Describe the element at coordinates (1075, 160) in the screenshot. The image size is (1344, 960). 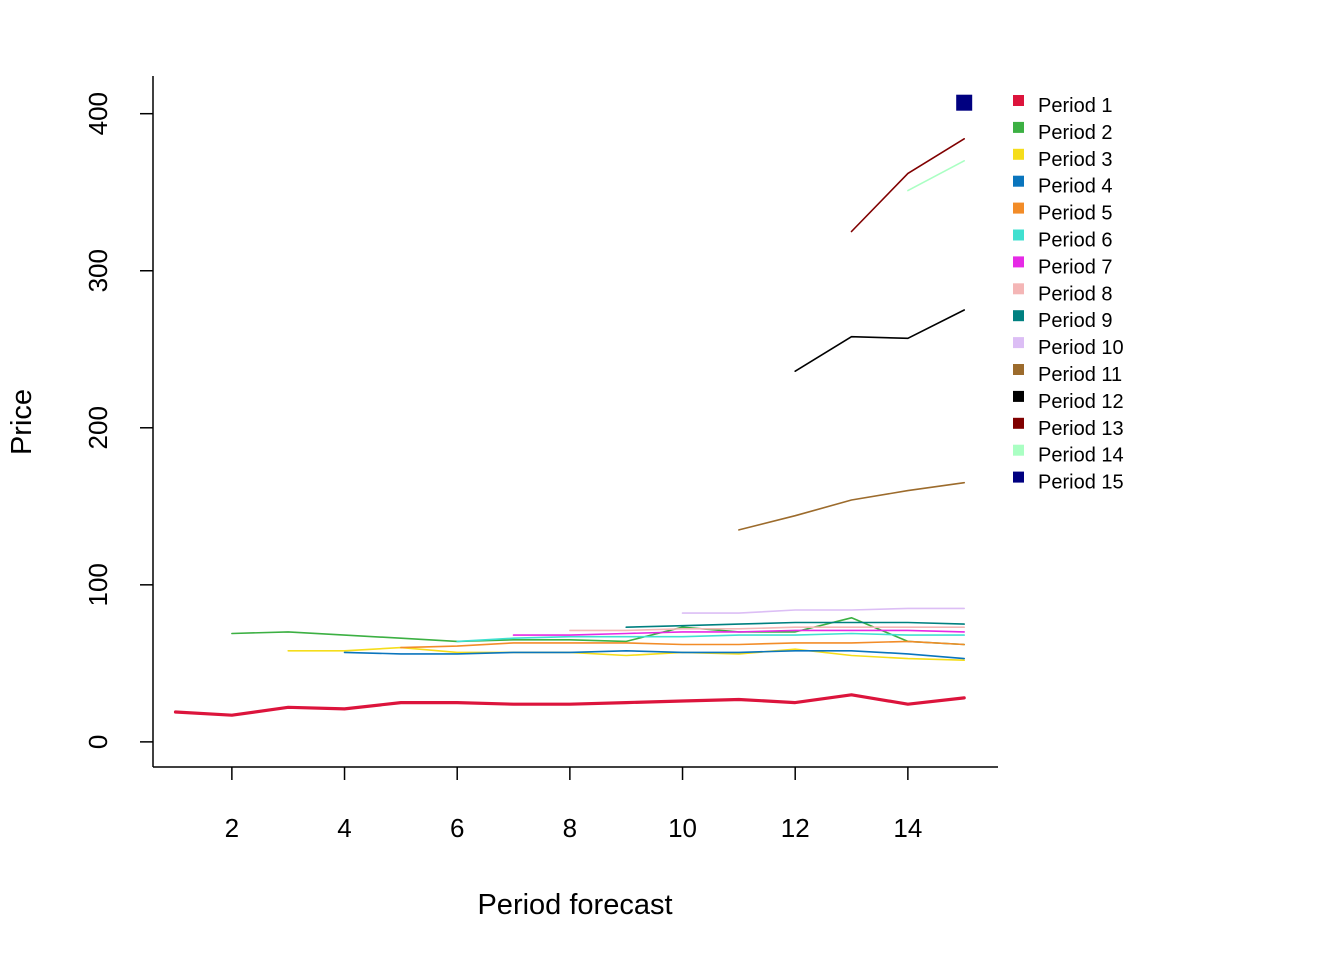
I see `legend-label-3: Period 3` at that location.